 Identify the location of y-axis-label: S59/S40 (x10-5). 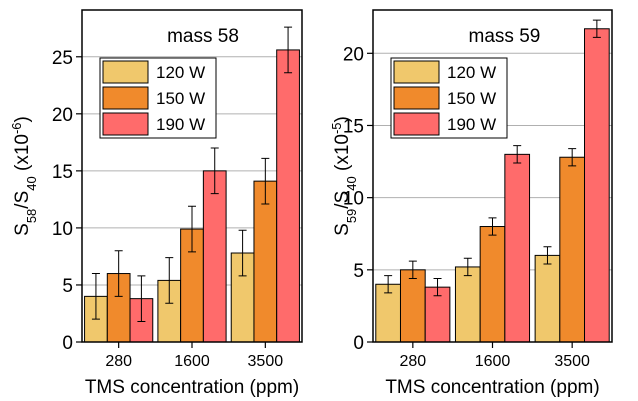
(344, 176).